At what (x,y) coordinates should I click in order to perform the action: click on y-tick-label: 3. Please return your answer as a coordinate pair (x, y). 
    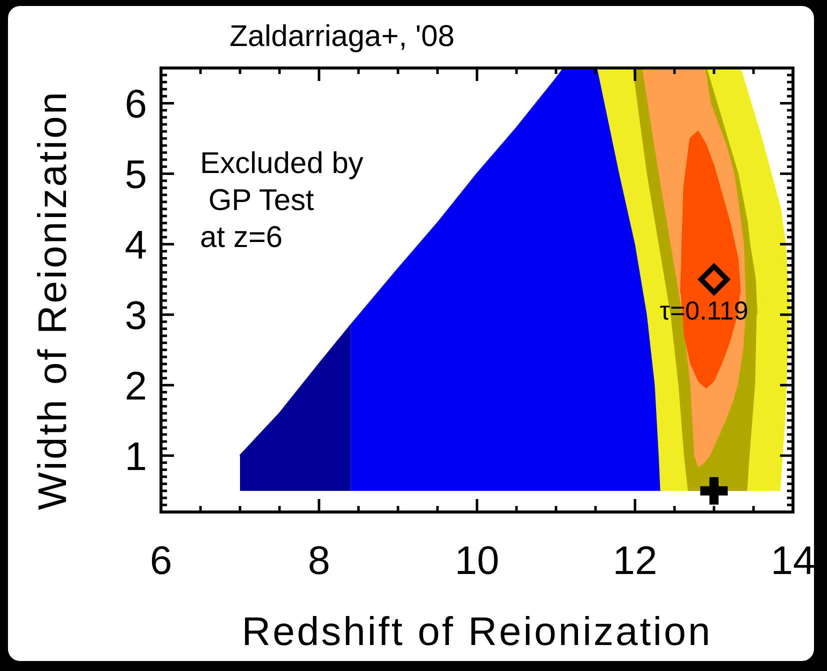
    Looking at the image, I should click on (135, 316).